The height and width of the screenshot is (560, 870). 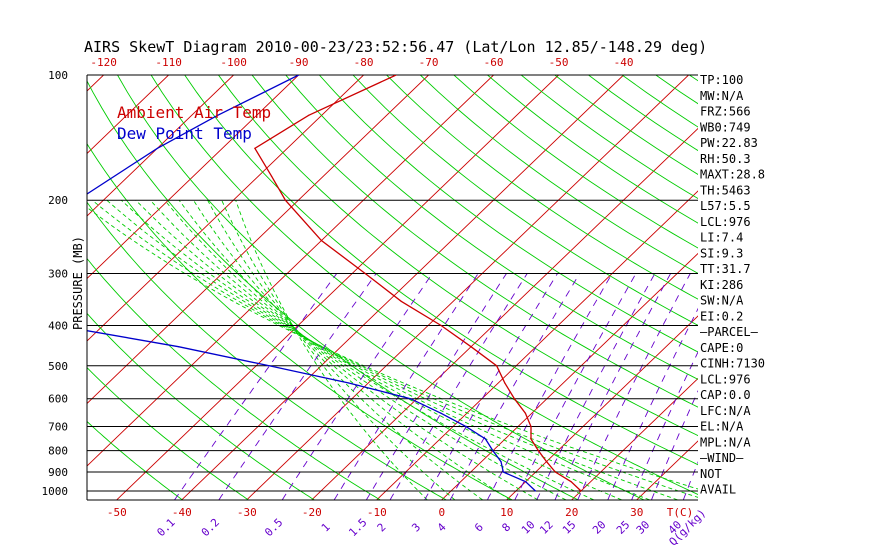 What do you see at coordinates (725, 411) in the screenshot?
I see `index-row: LFC:N/A` at bounding box center [725, 411].